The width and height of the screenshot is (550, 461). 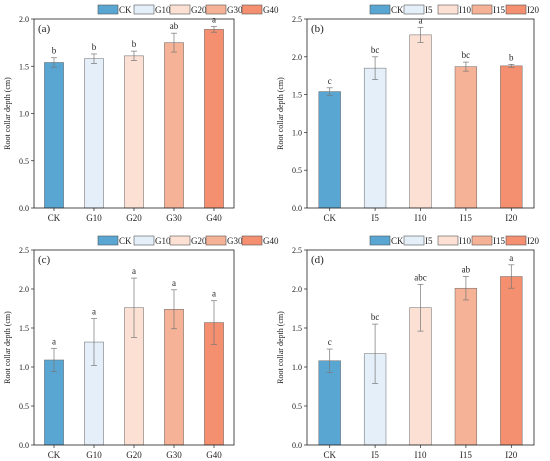 I want to click on legend-label: G10, so click(x=163, y=241).